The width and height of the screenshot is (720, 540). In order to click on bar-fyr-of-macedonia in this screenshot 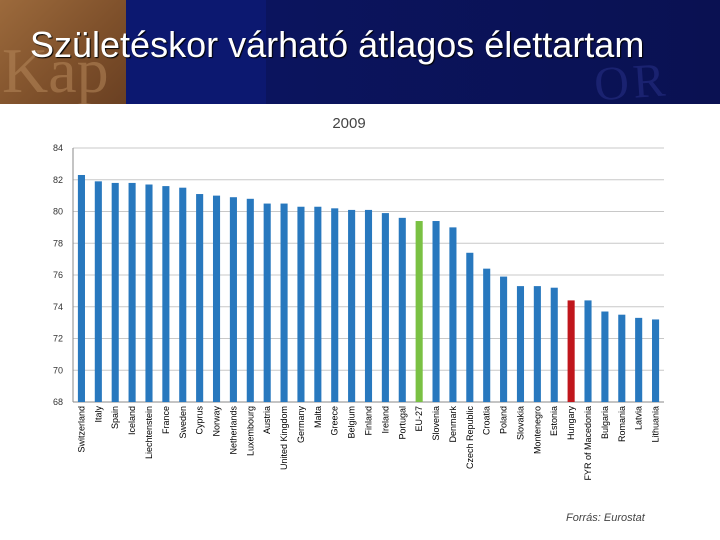, I will do `click(588, 351)`.